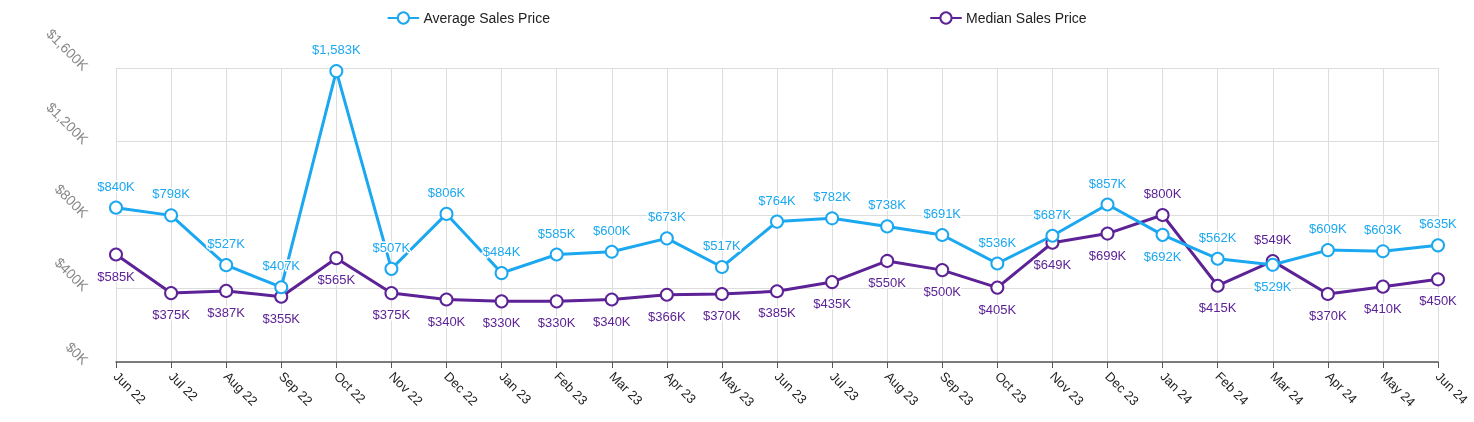  Describe the element at coordinates (1438, 301) in the screenshot. I see `data-label: $450K` at that location.